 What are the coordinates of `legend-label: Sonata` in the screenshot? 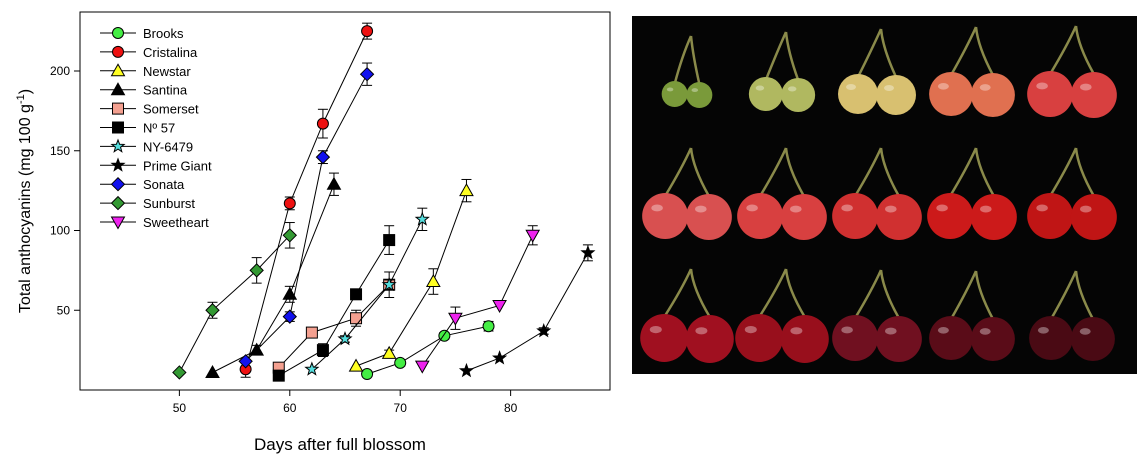 It's located at (164, 184).